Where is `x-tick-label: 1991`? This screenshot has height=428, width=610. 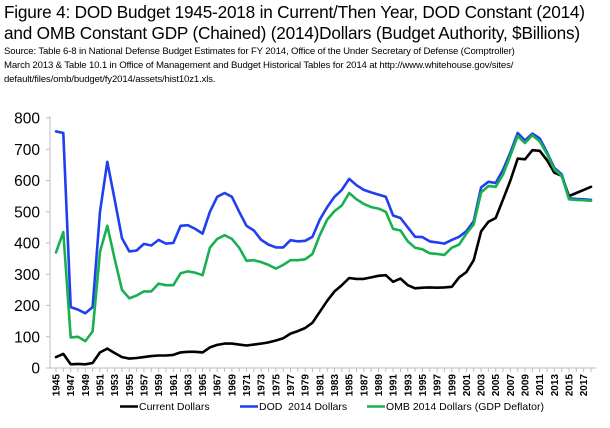
x-tick-label: 1991 is located at coordinates (394, 385).